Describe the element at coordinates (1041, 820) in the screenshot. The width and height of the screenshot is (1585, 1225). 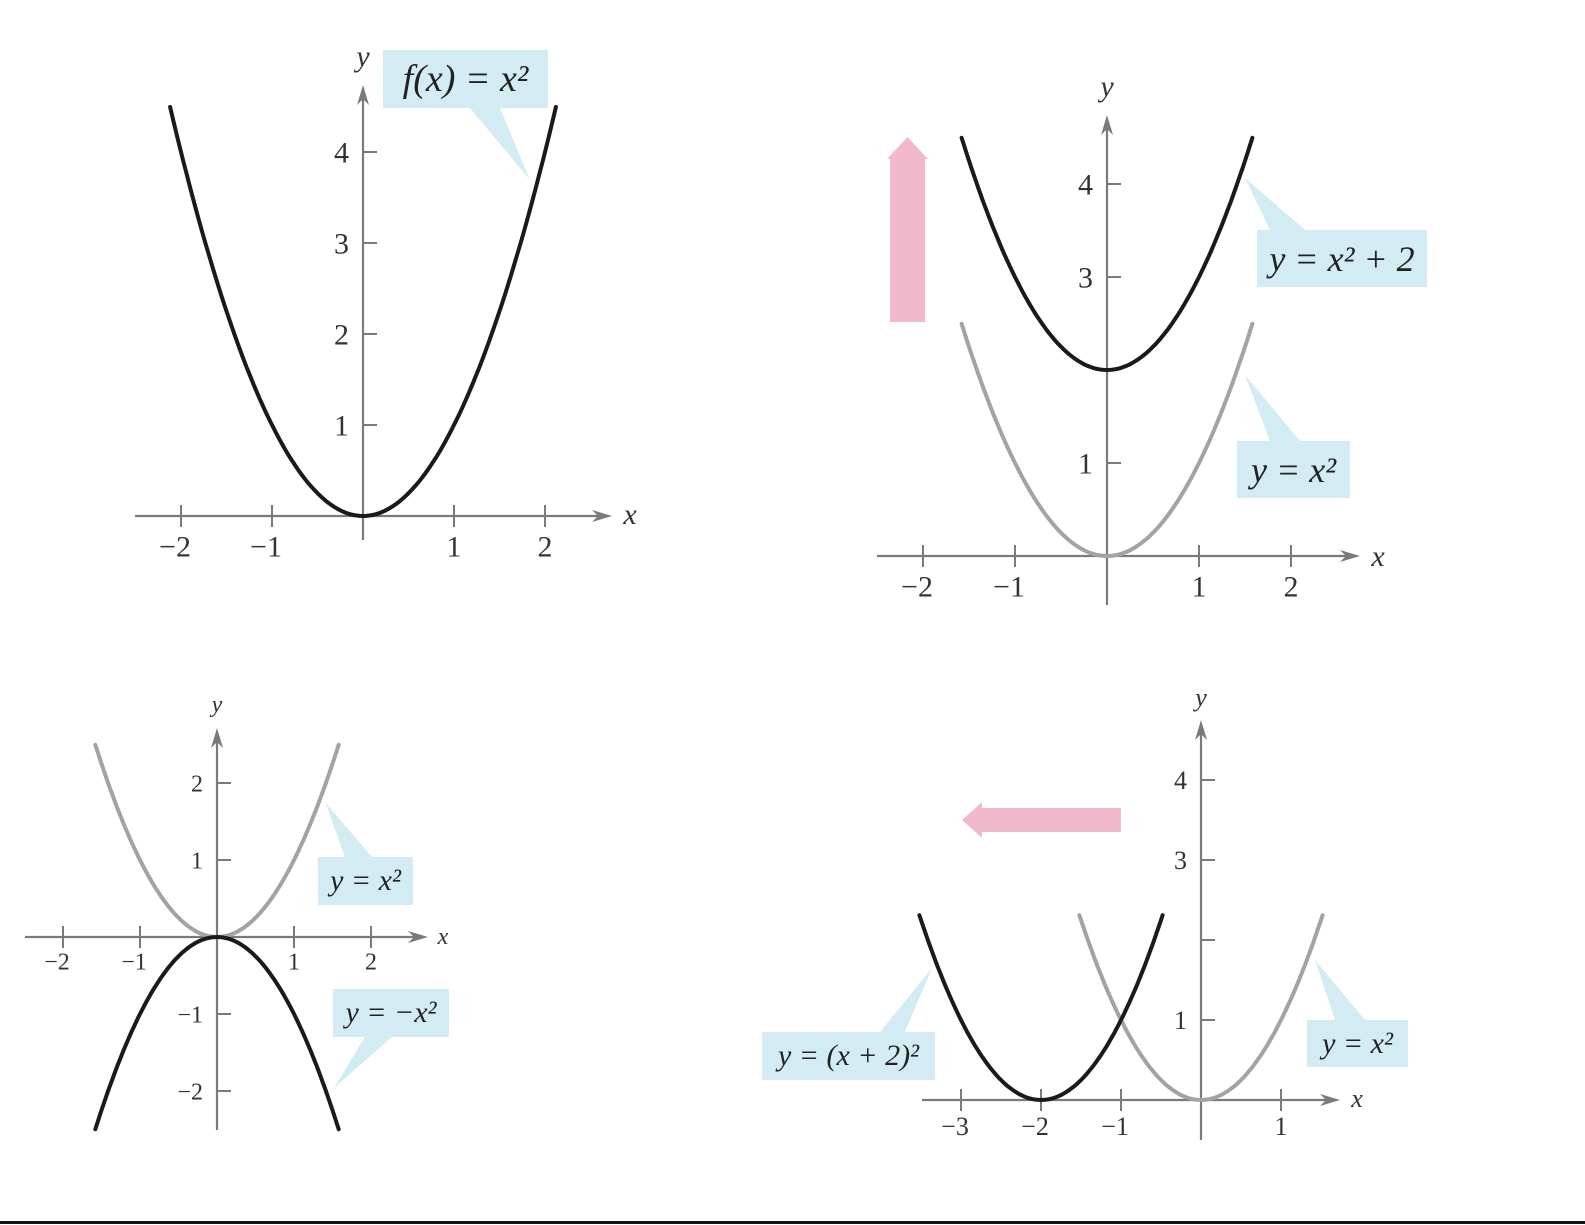
I see `shift-arrow-left` at that location.